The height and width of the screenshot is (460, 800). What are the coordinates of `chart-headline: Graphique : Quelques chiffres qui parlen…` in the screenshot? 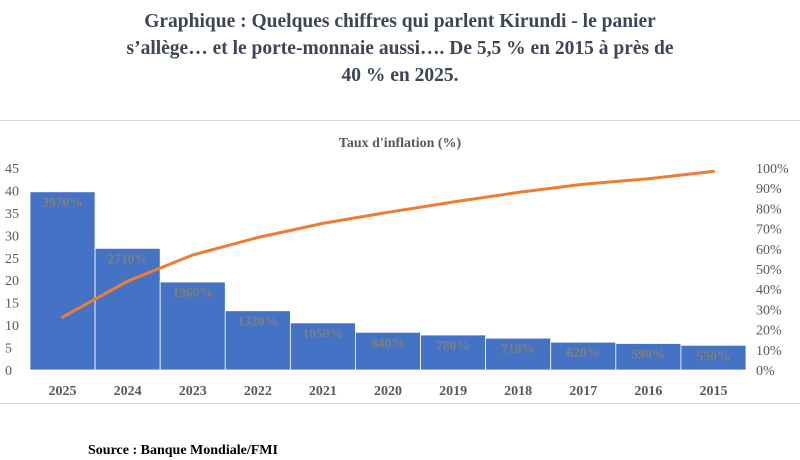 It's located at (400, 48).